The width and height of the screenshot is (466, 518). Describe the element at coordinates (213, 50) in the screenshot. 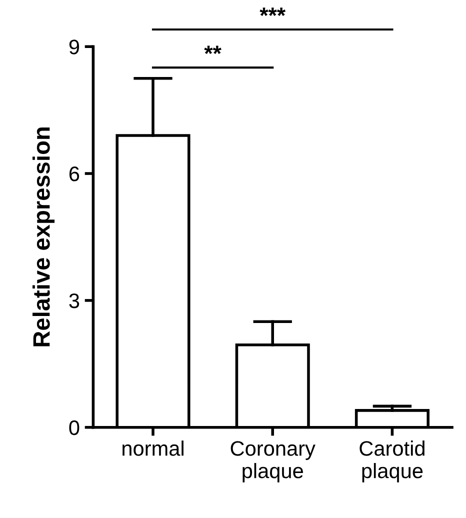

I see `annotation: **` at that location.